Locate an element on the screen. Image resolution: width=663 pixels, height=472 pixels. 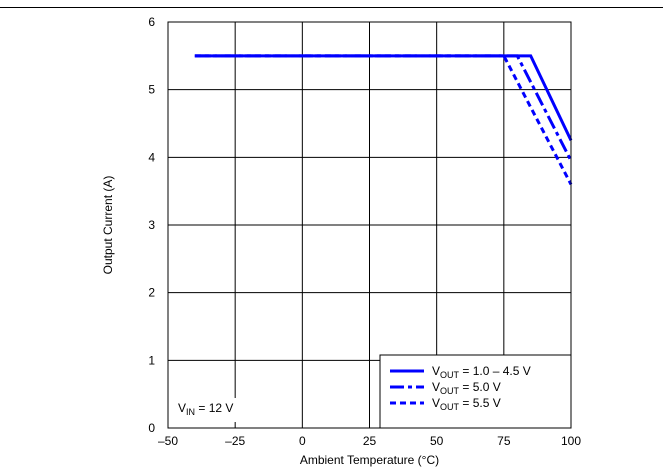
vin-annotation-sub: IN is located at coordinates (190, 412).